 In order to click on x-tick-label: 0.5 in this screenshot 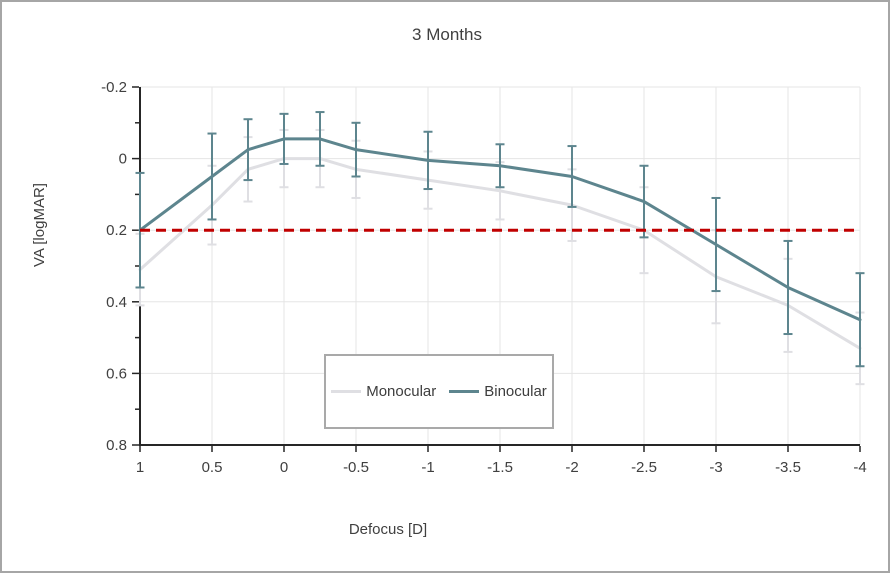, I will do `click(212, 467)`.